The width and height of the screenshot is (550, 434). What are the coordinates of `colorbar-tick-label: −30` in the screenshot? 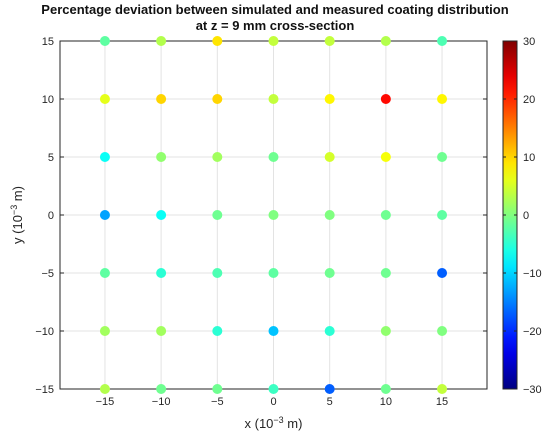 It's located at (532, 390).